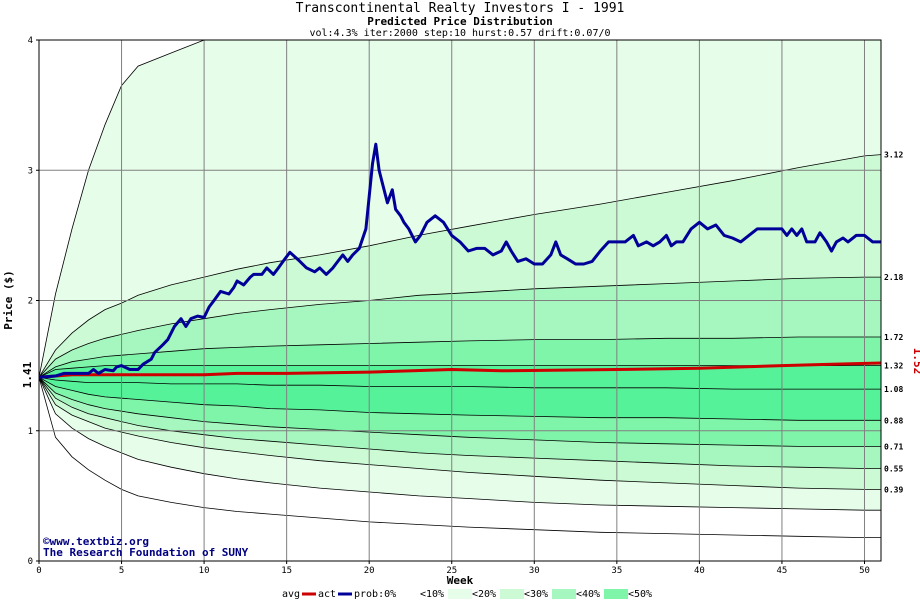 The height and width of the screenshot is (600, 920). I want to click on band-end-label-3: 1.32, so click(893, 366).